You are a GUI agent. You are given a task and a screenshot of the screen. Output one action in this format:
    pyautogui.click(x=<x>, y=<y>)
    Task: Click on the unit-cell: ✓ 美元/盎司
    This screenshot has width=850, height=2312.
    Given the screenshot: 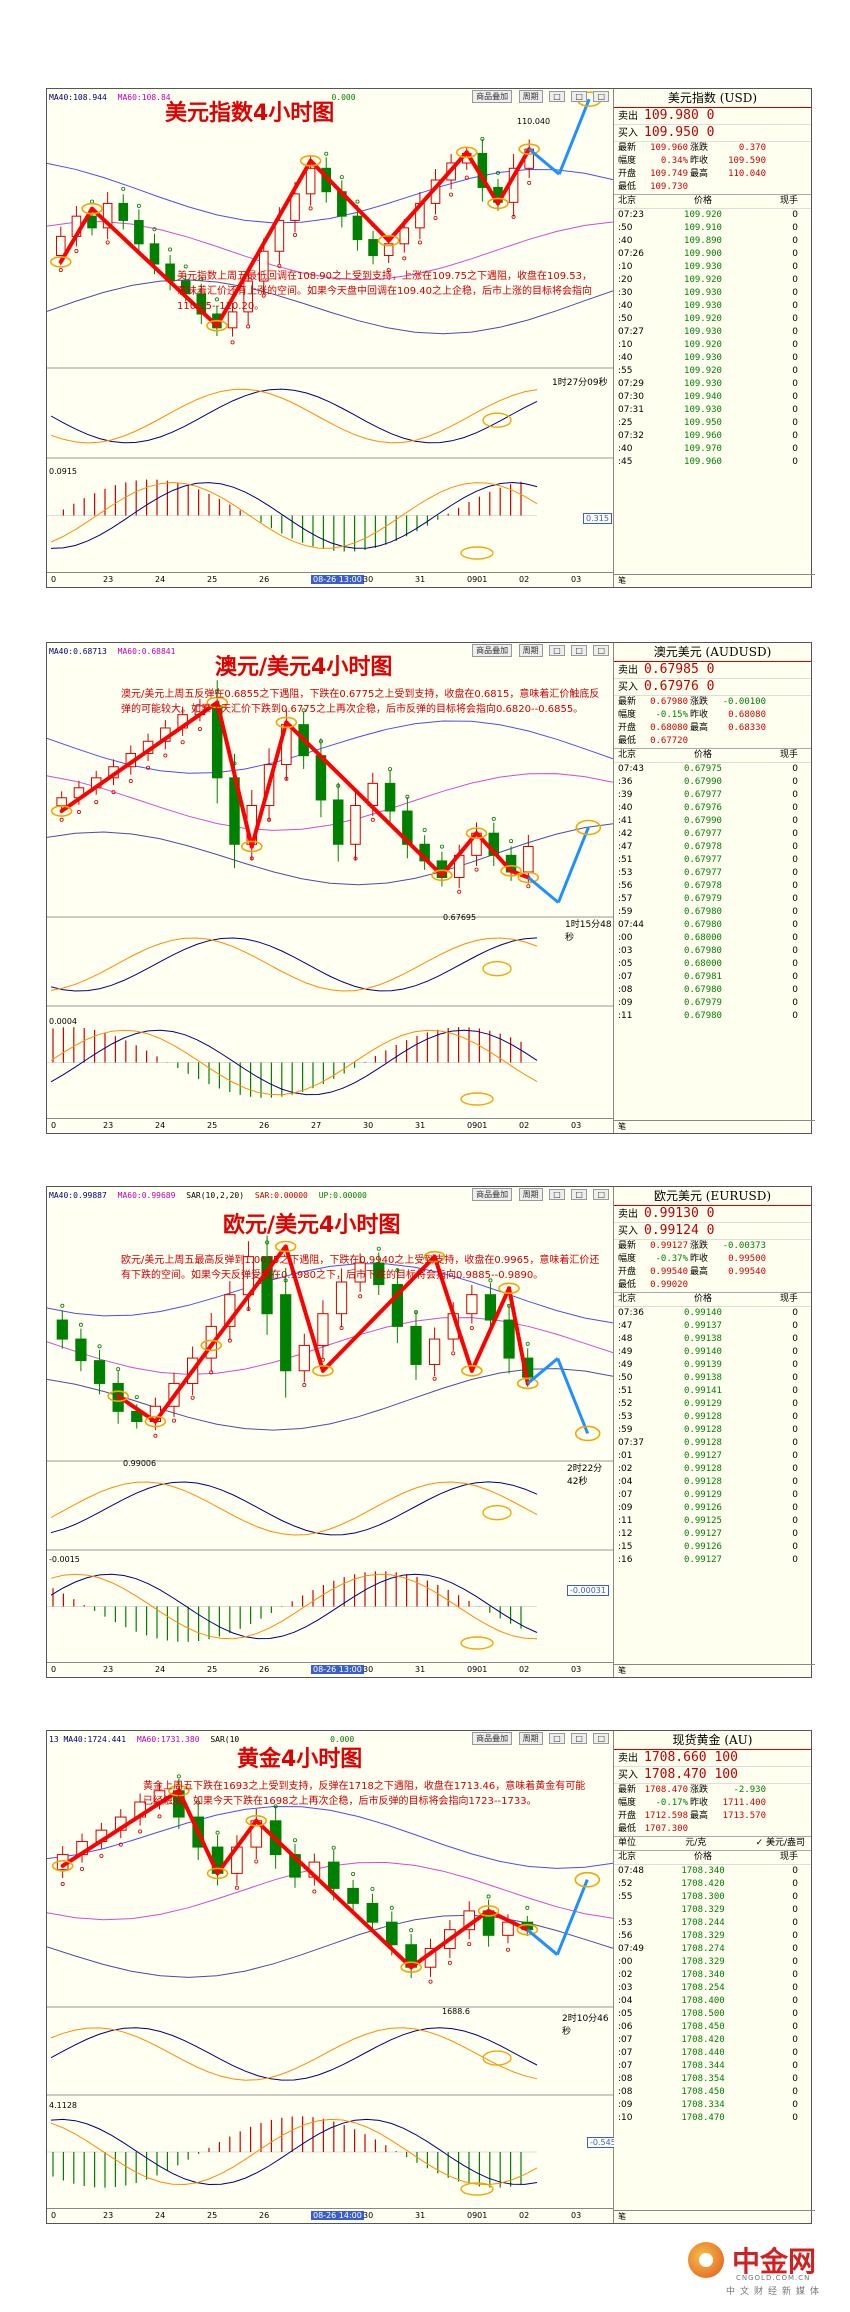 What is the action you would take?
    pyautogui.click(x=780, y=1843)
    